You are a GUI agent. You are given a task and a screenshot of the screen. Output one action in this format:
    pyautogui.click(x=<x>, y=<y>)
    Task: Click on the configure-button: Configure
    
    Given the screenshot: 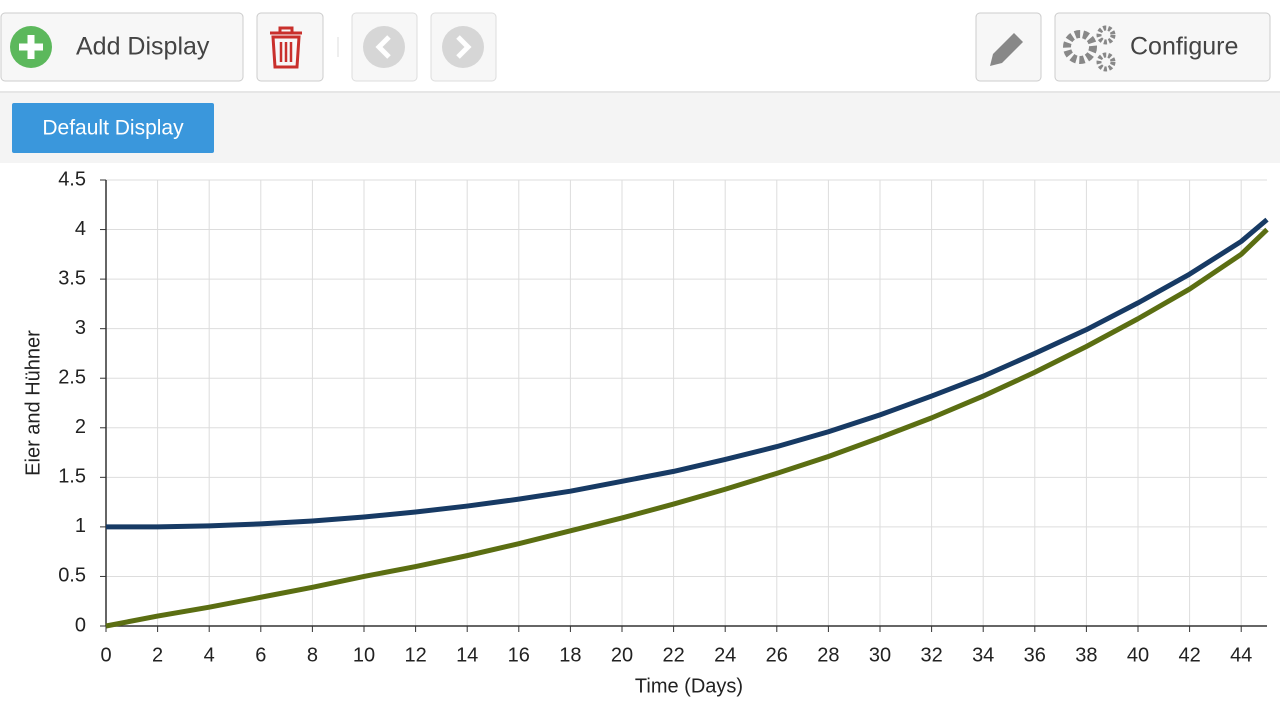 What is the action you would take?
    pyautogui.click(x=1162, y=47)
    